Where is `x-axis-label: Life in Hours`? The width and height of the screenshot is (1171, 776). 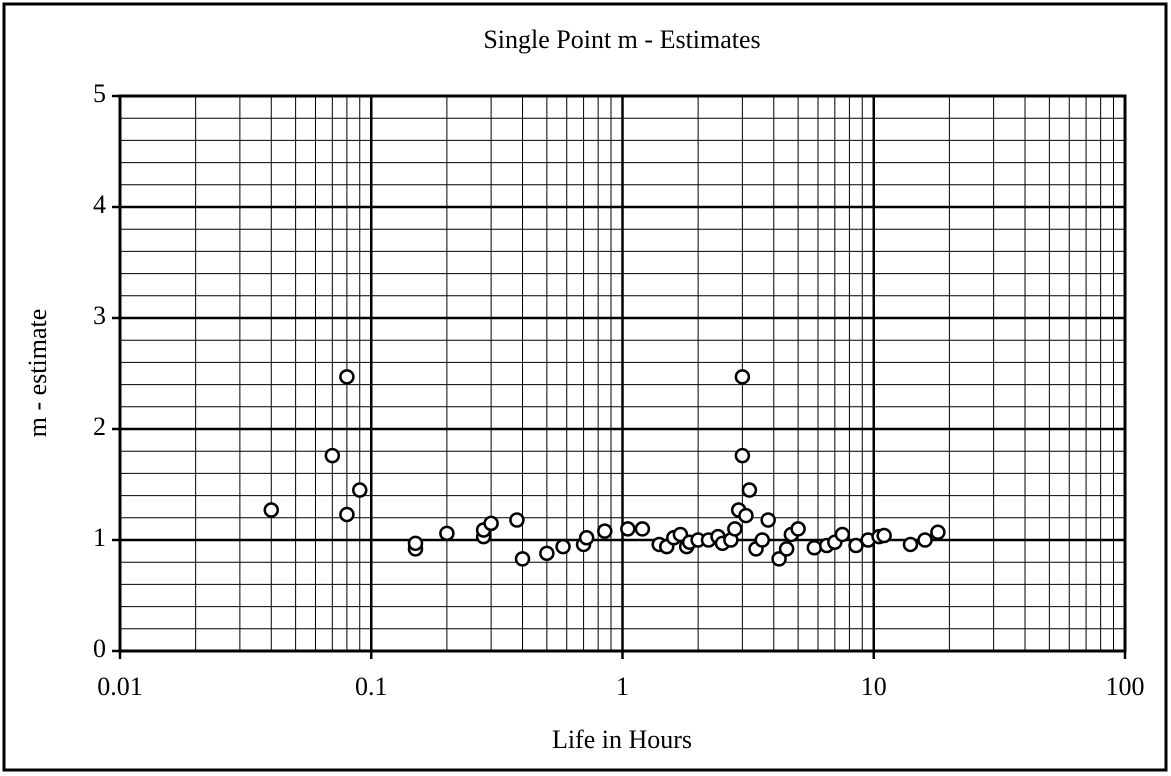
x-axis-label: Life in Hours is located at coordinates (622, 739).